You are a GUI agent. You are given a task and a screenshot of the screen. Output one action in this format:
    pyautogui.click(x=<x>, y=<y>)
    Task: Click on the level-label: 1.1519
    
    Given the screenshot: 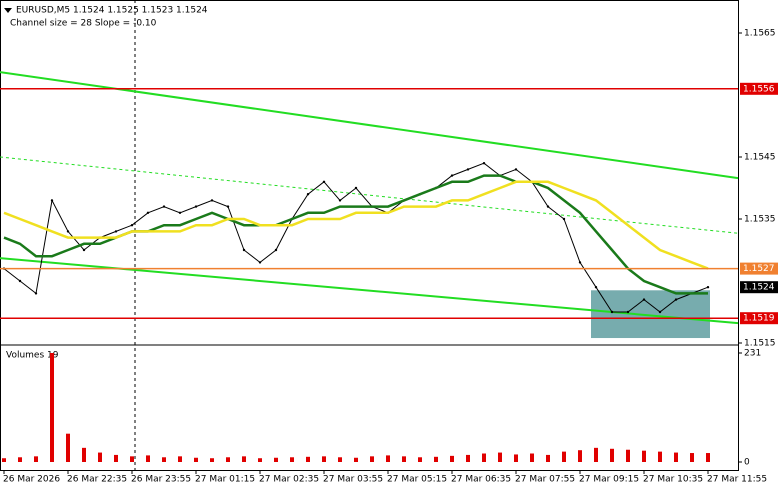 What is the action you would take?
    pyautogui.click(x=759, y=319)
    